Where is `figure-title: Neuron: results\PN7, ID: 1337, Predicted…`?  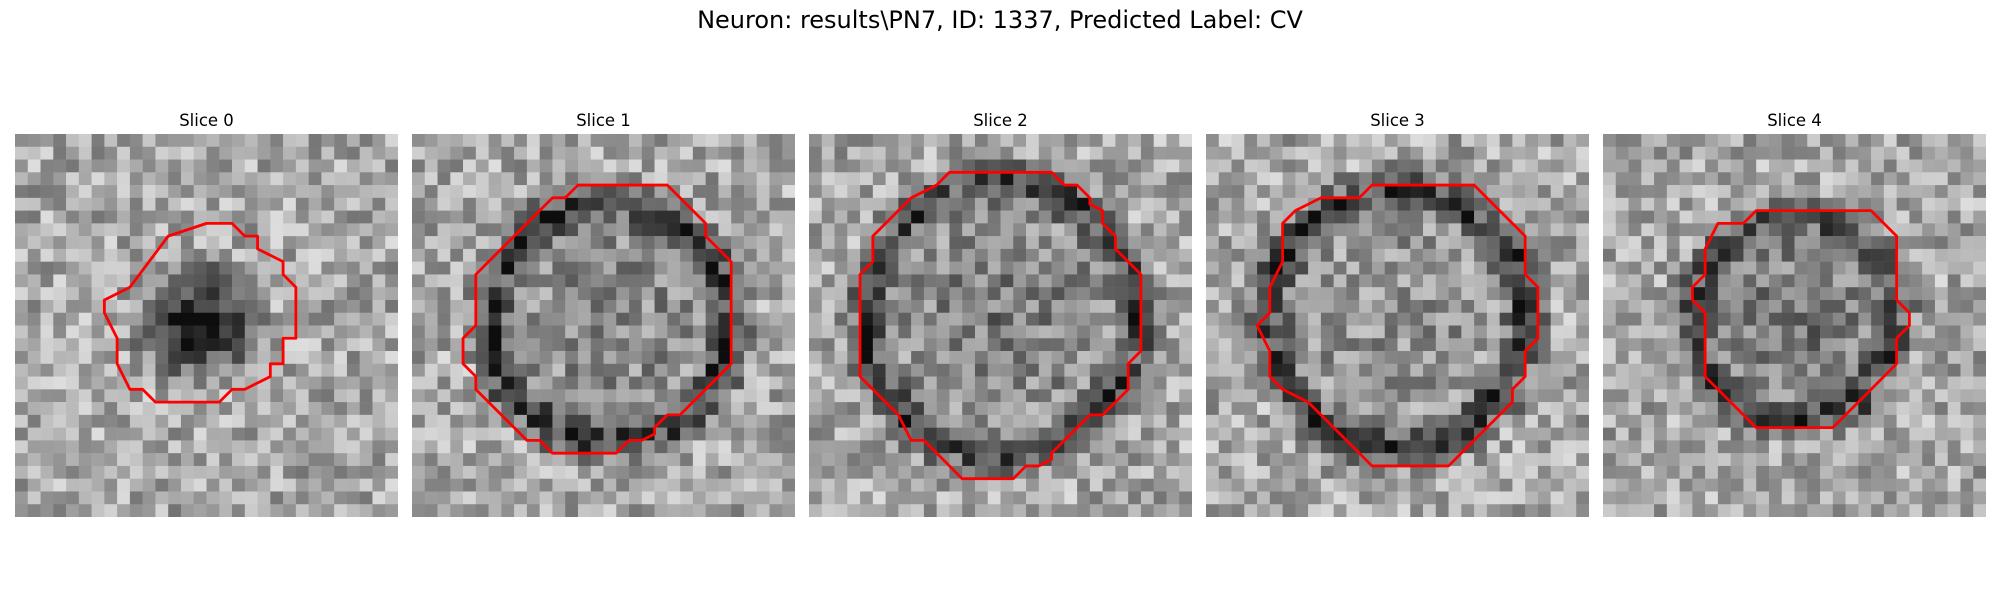
figure-title: Neuron: results\PN7, ID: 1337, Predicted… is located at coordinates (1000, 20).